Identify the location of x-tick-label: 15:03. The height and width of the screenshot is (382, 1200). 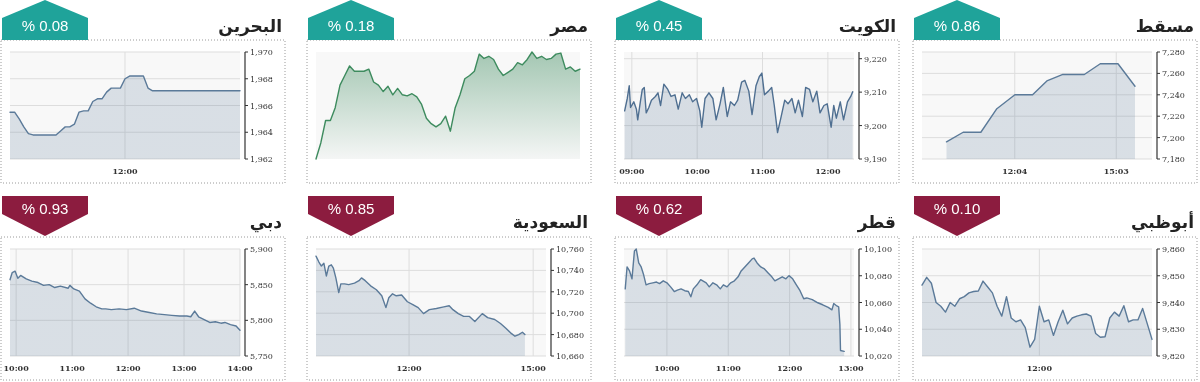
(1116, 171).